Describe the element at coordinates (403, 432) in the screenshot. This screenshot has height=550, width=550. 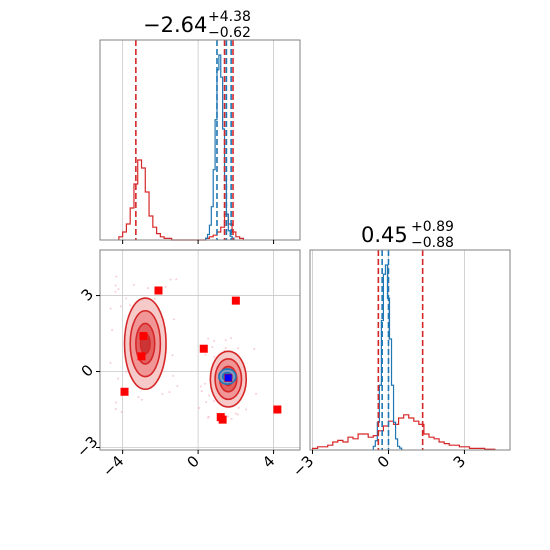
I see `histogram-red-param2` at that location.